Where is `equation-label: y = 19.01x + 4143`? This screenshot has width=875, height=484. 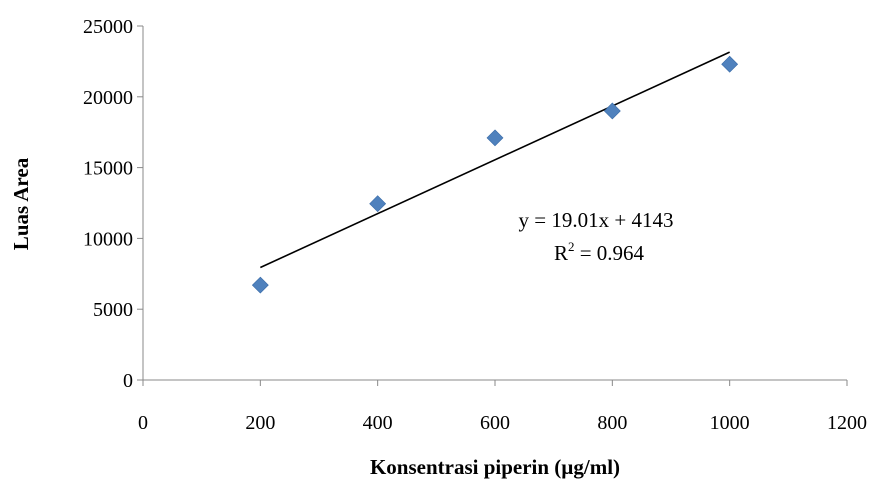 equation-label: y = 19.01x + 4143 is located at coordinates (596, 220).